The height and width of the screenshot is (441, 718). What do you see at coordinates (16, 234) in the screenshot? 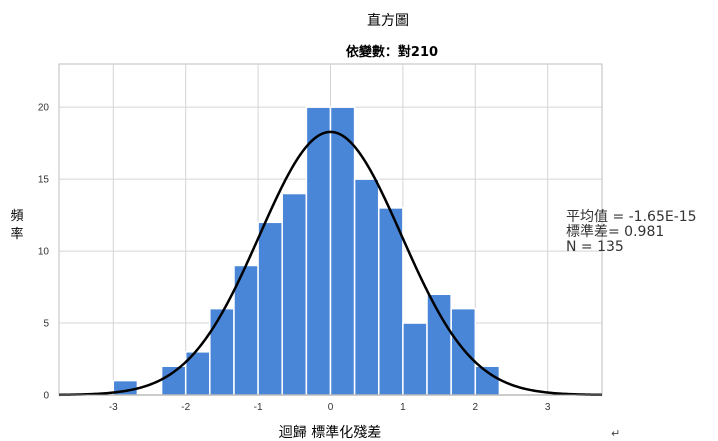
I see `y-axis-label-char-2: 率` at bounding box center [16, 234].